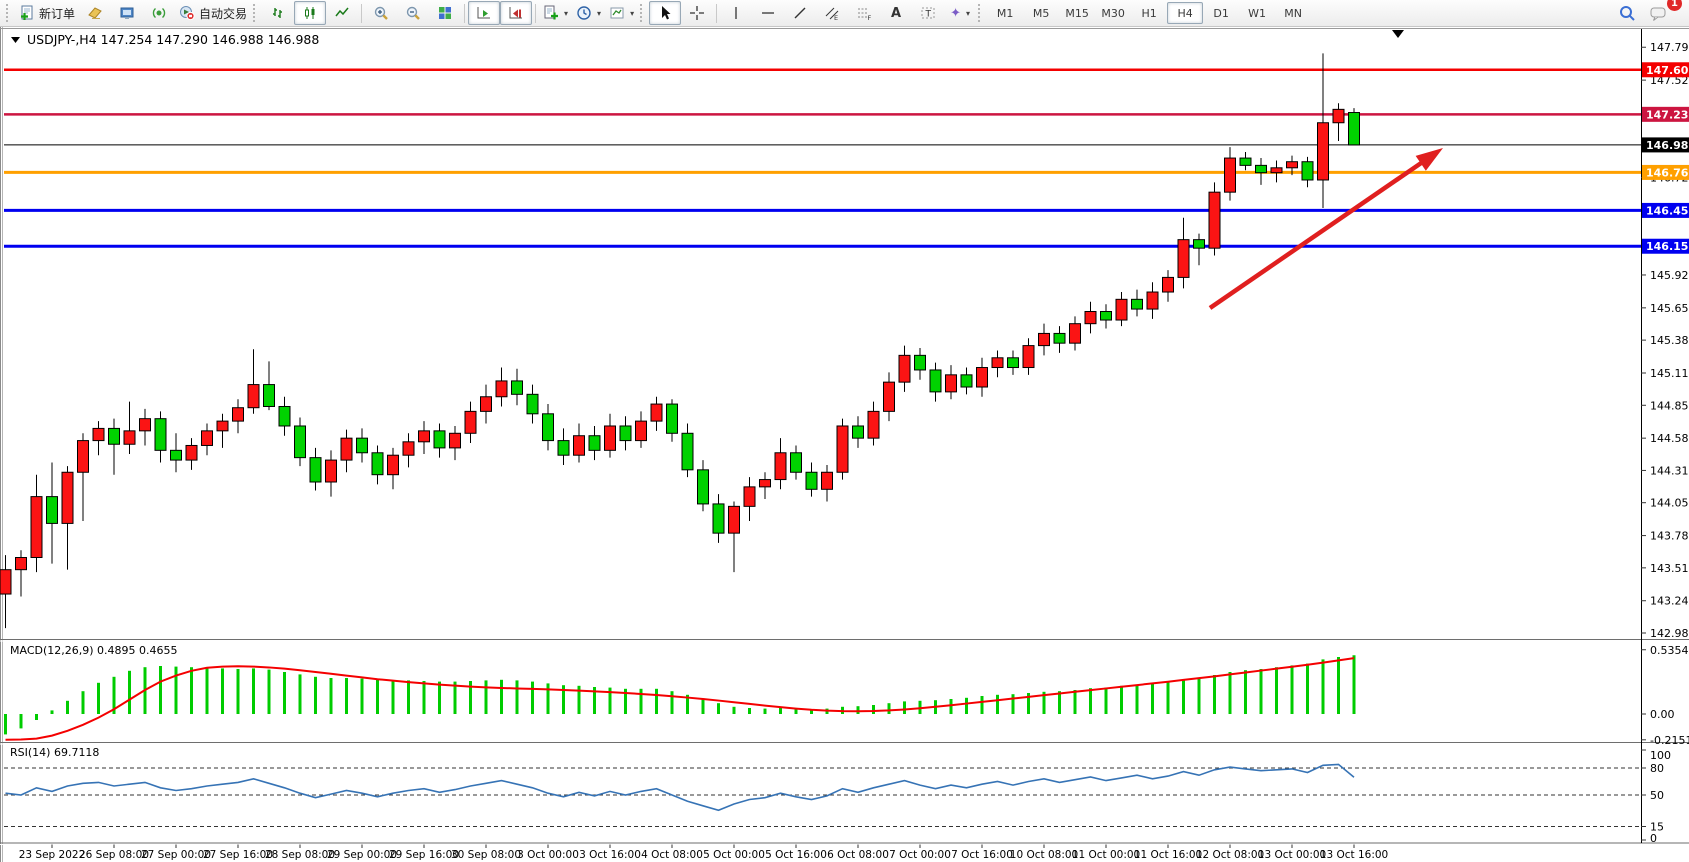  What do you see at coordinates (424, 855) in the screenshot?
I see `svg-text: 29 Sep 16:00` at bounding box center [424, 855].